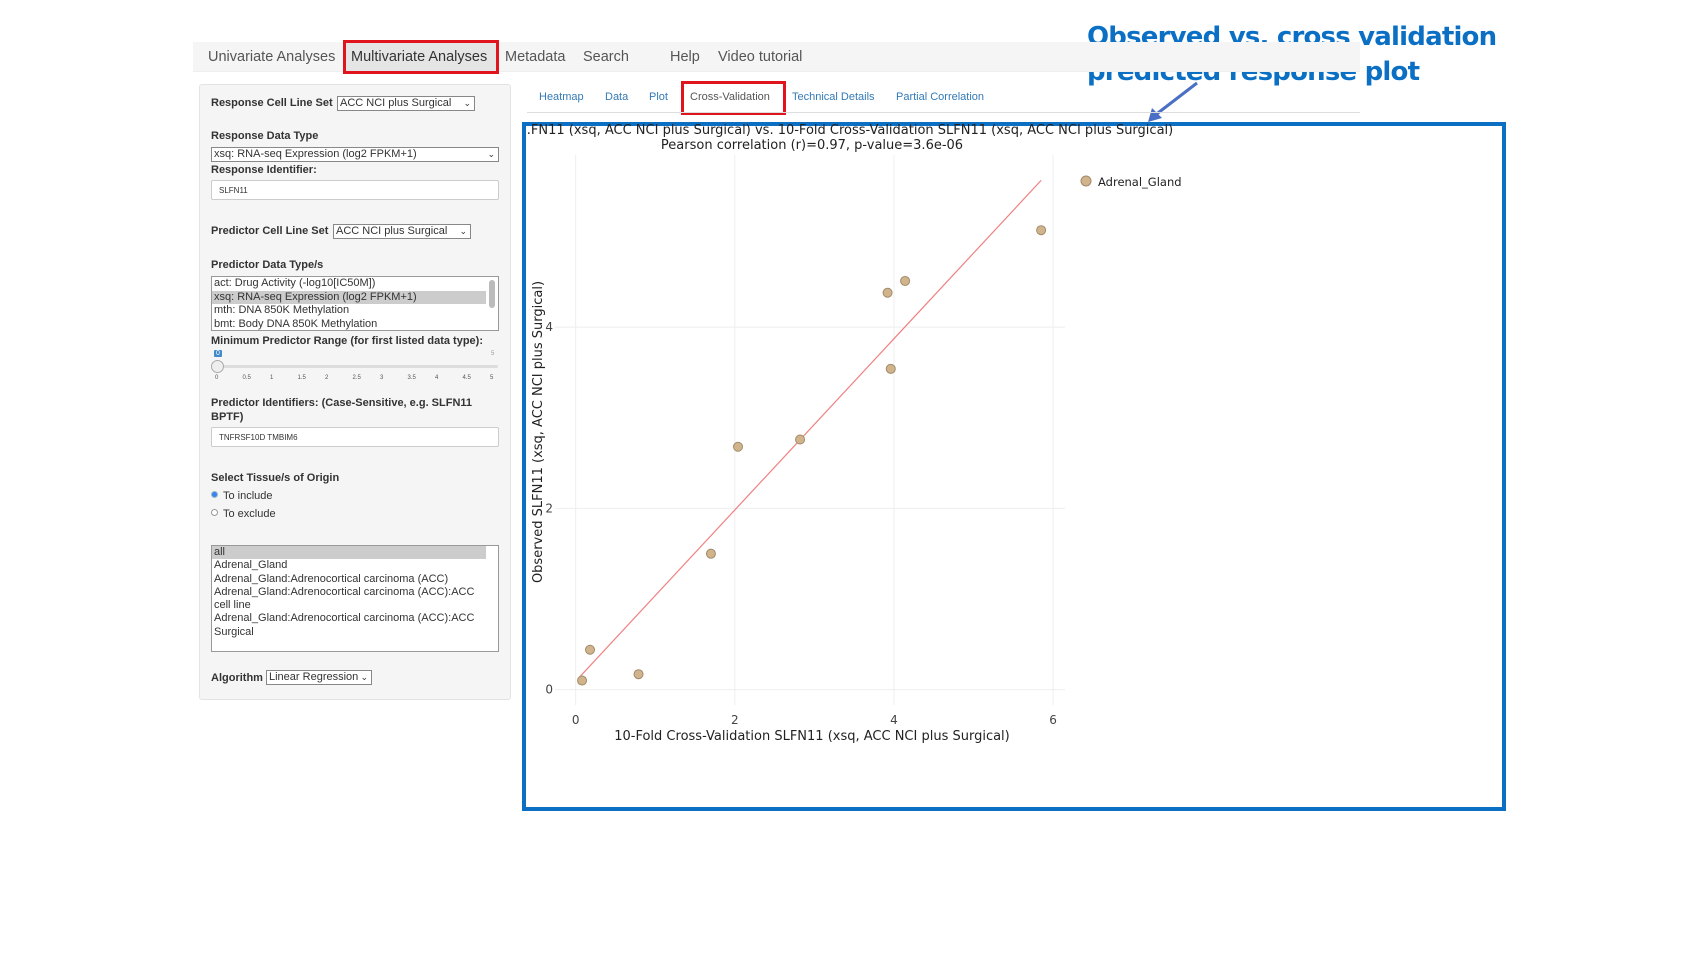  Describe the element at coordinates (561, 97) in the screenshot. I see `tab-heatmap: Heatmap` at that location.